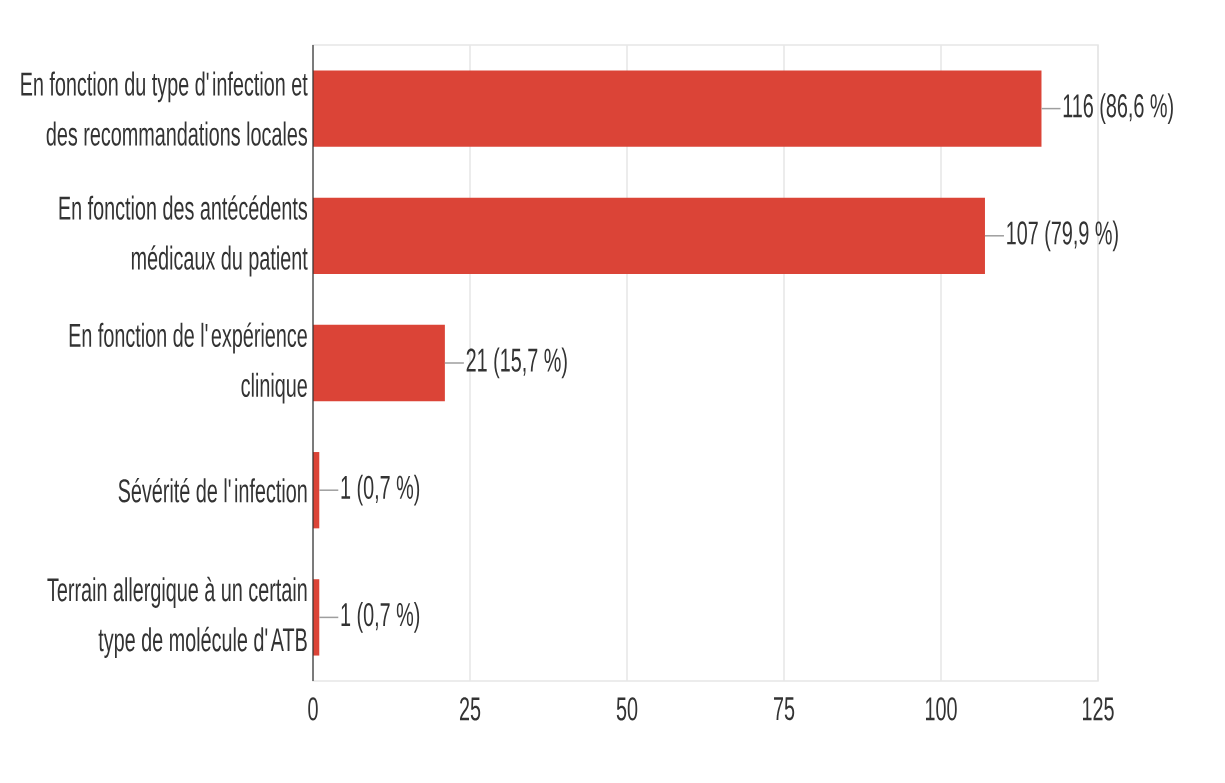 The width and height of the screenshot is (1225, 783). What do you see at coordinates (516, 363) in the screenshot?
I see `data-label: 21 (15,7 %)` at bounding box center [516, 363].